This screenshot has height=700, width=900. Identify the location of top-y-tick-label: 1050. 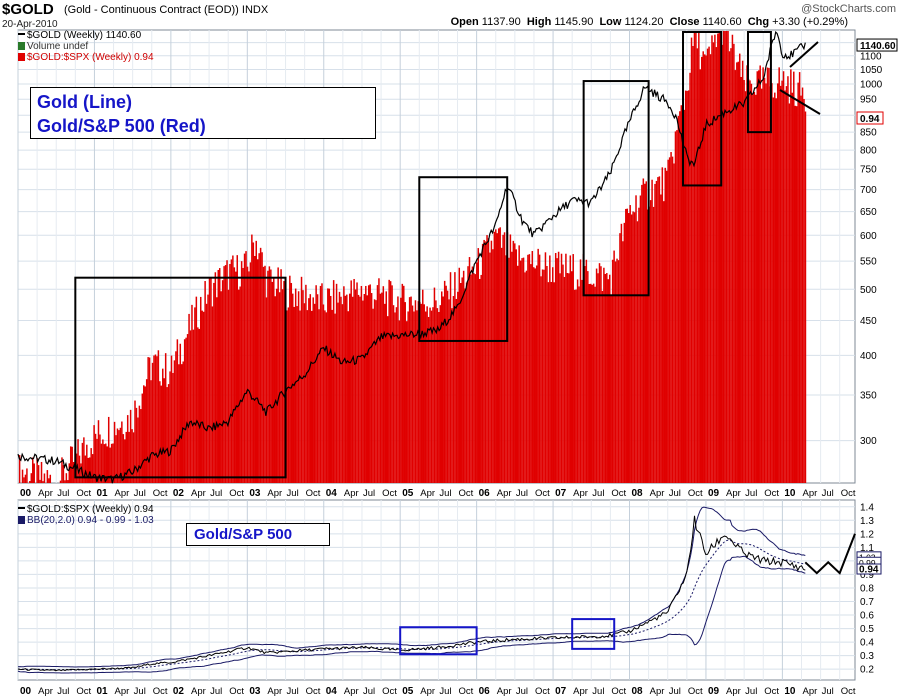
(871, 70).